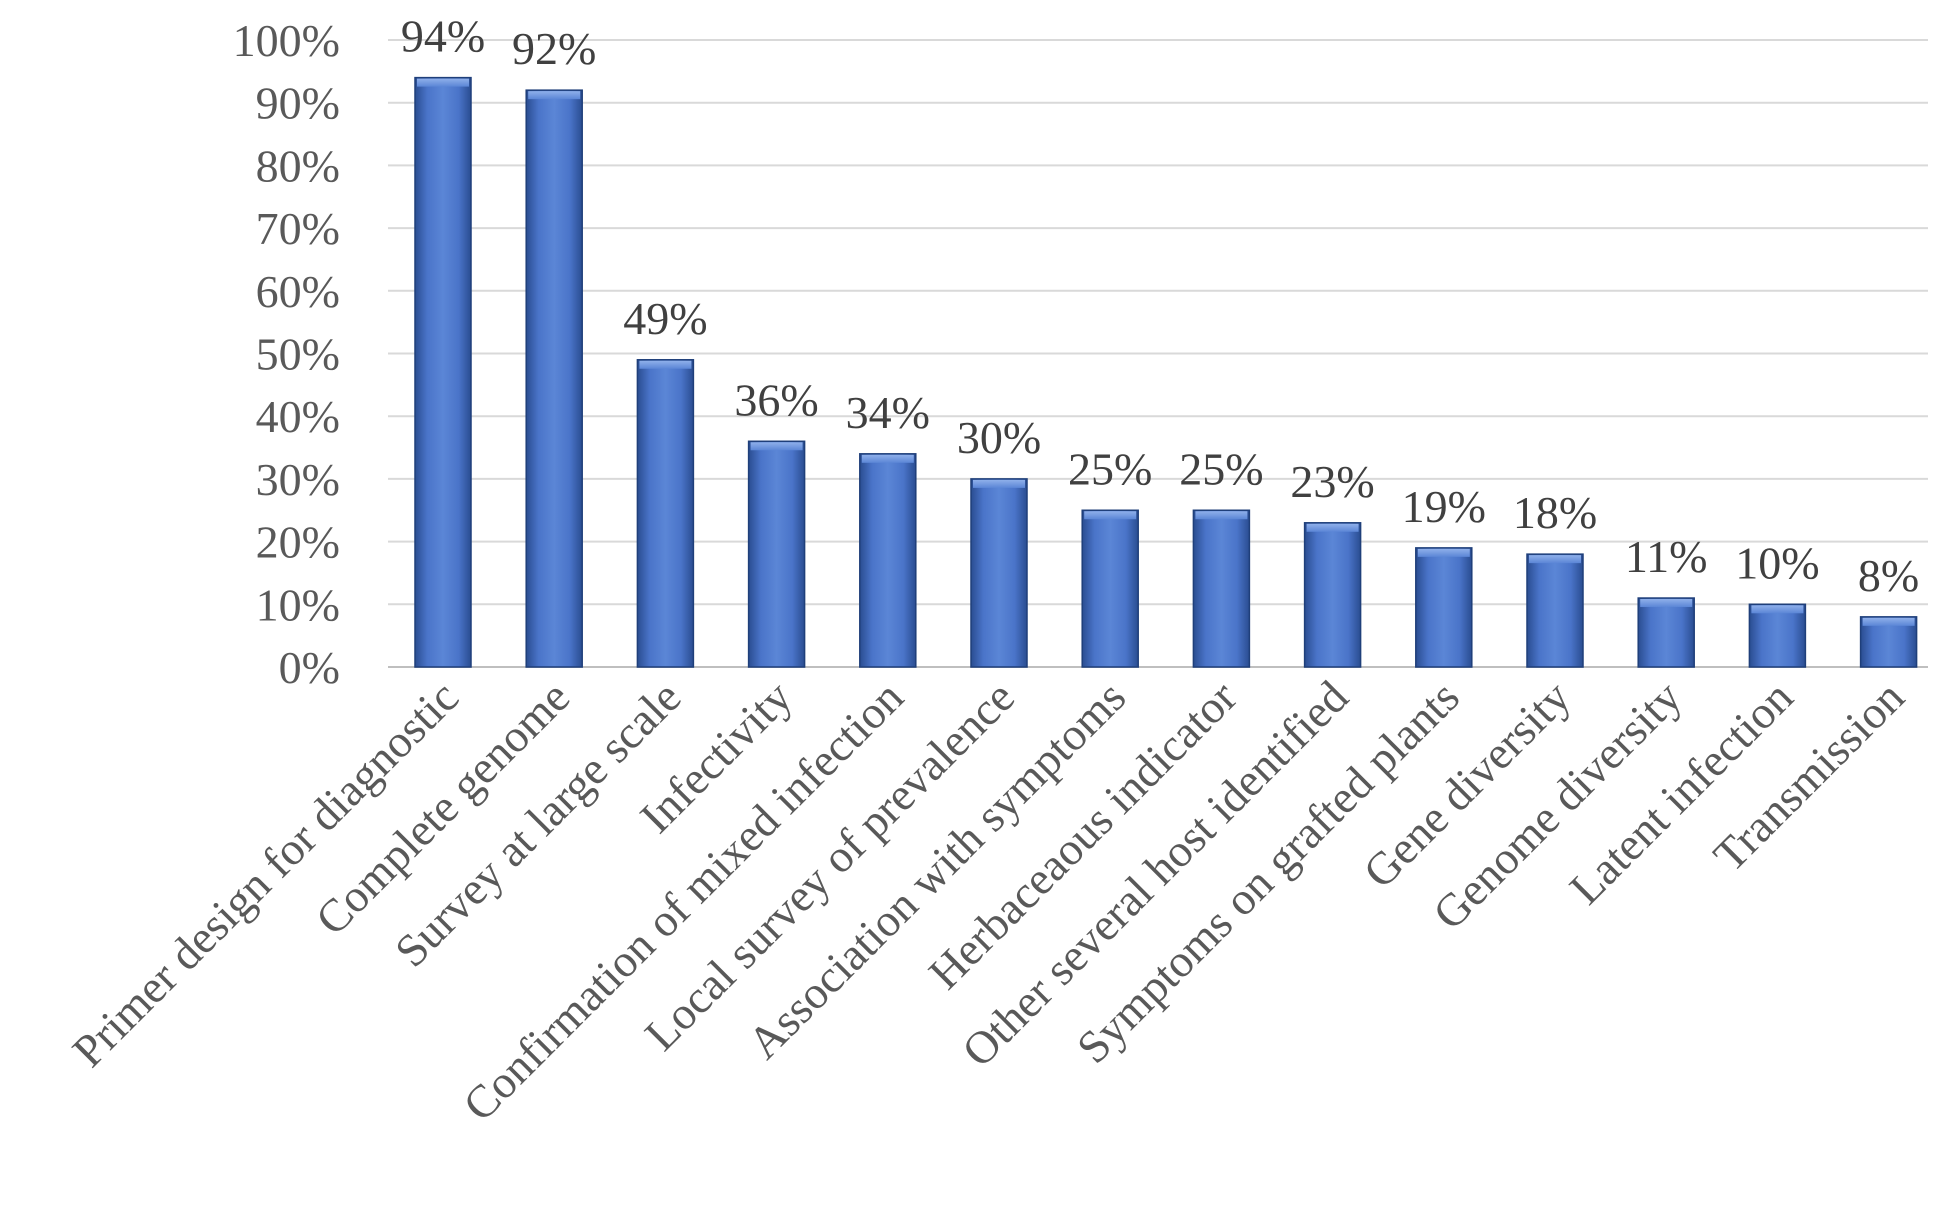 The image size is (1942, 1213). I want to click on data-label: 92%, so click(554, 48).